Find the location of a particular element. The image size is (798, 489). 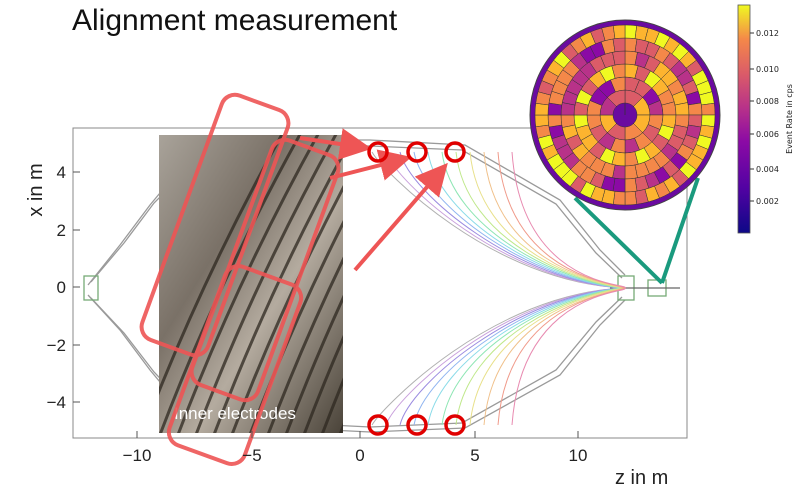

detector-pixel-map is located at coordinates (625, 115).